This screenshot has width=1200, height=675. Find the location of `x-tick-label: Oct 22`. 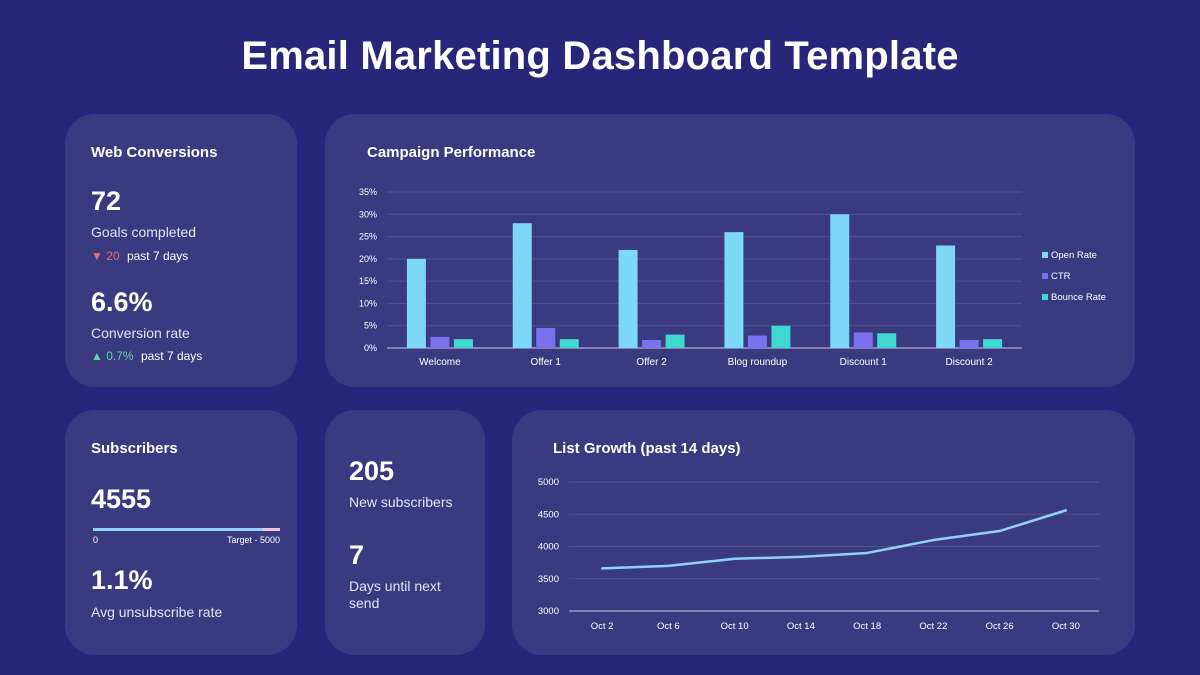

x-tick-label: Oct 22 is located at coordinates (933, 626).